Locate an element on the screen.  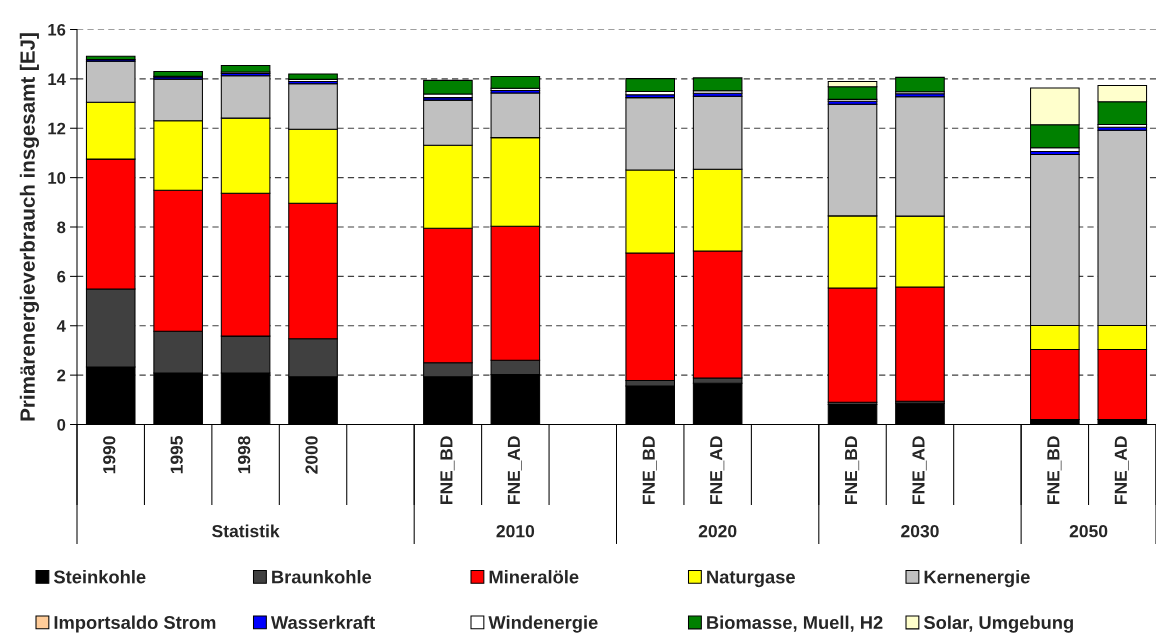
x-tick-label: 1998 is located at coordinates (244, 455).